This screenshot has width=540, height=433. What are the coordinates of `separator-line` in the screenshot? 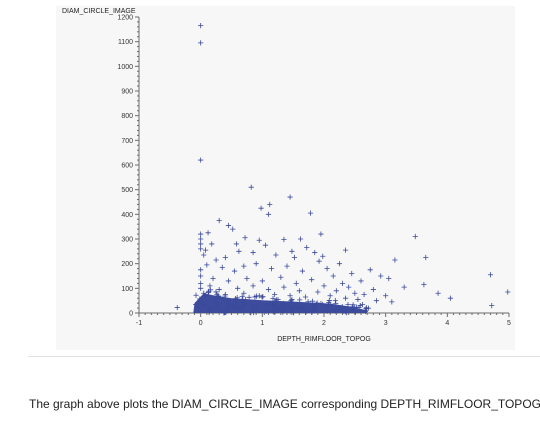 It's located at (284, 356).